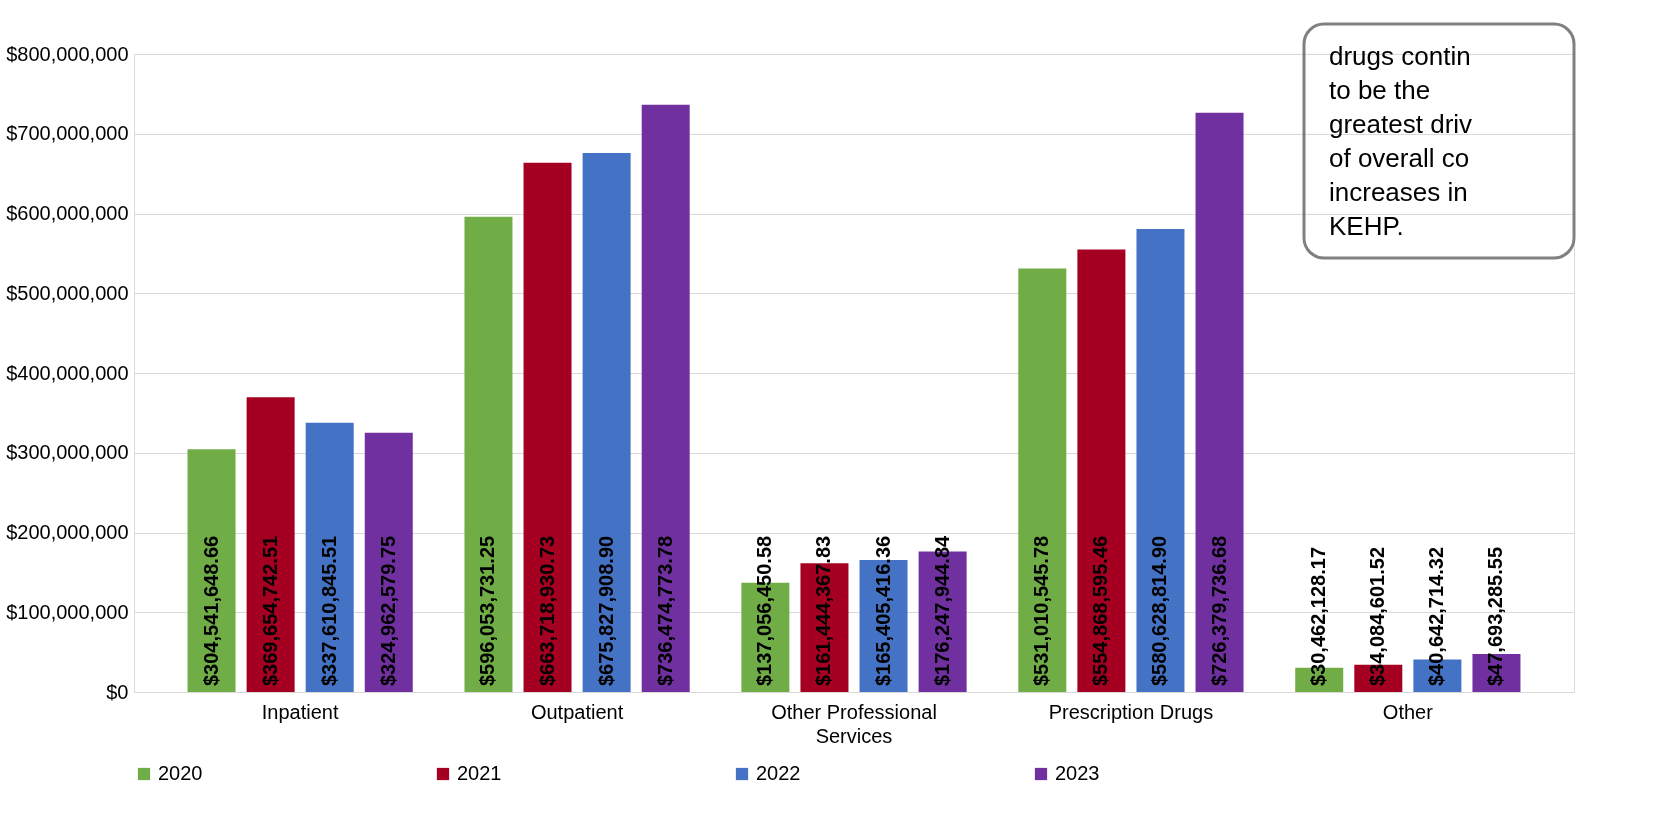 The image size is (1661, 819). I want to click on x-tick-label: Other, so click(1408, 711).